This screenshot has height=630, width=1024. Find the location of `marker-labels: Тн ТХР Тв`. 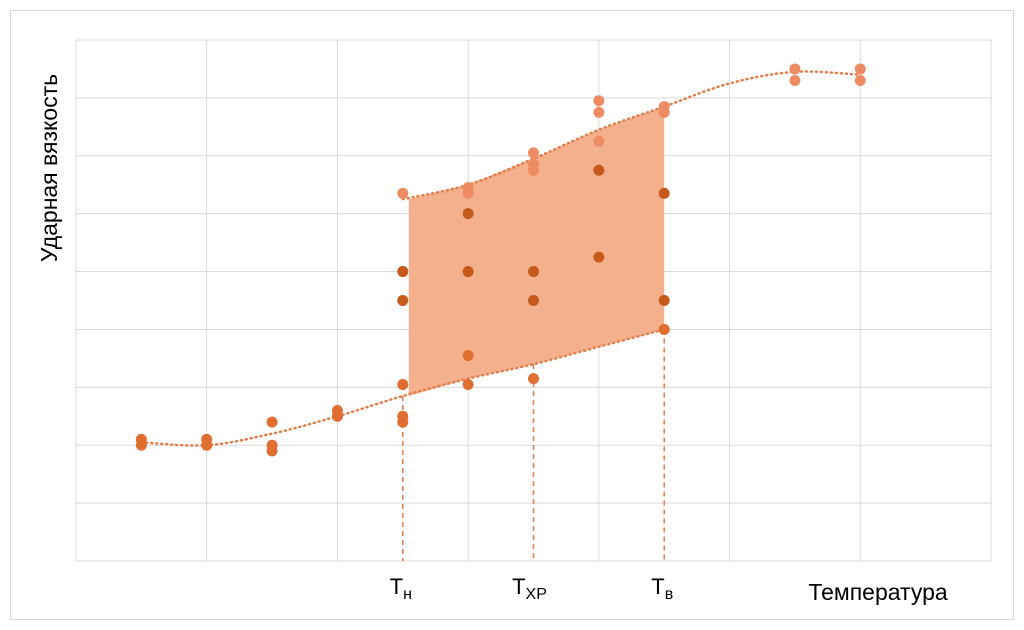

marker-labels: Тн ТХР Тв is located at coordinates (532, 588).